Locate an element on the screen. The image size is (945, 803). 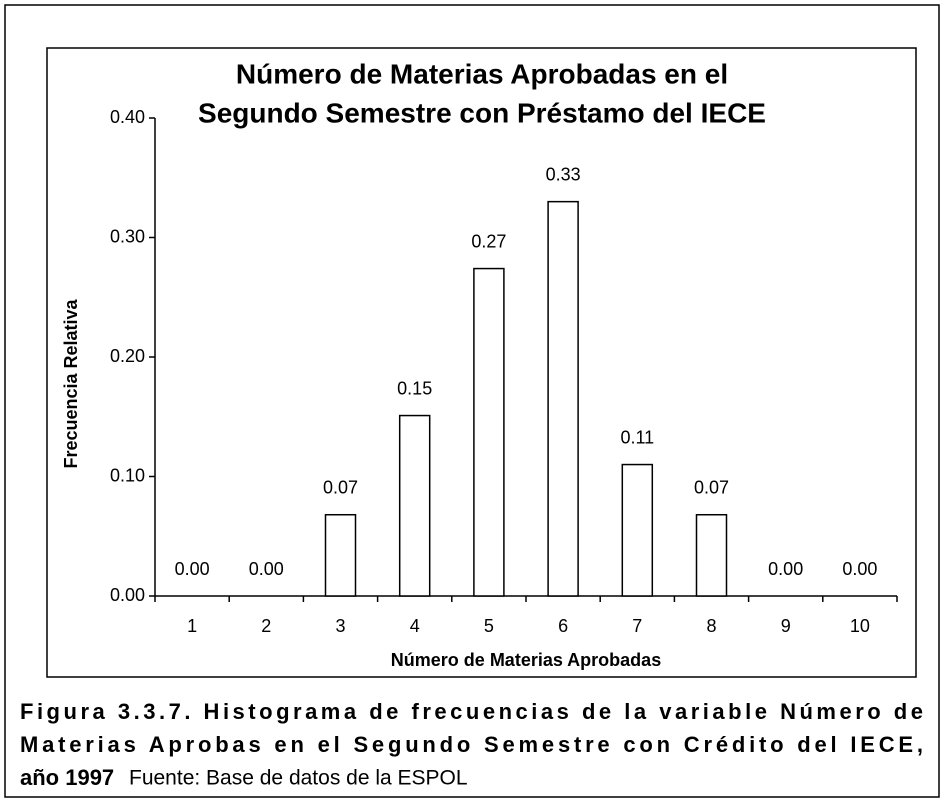
y-tick-label: 0.20 is located at coordinates (127, 356).